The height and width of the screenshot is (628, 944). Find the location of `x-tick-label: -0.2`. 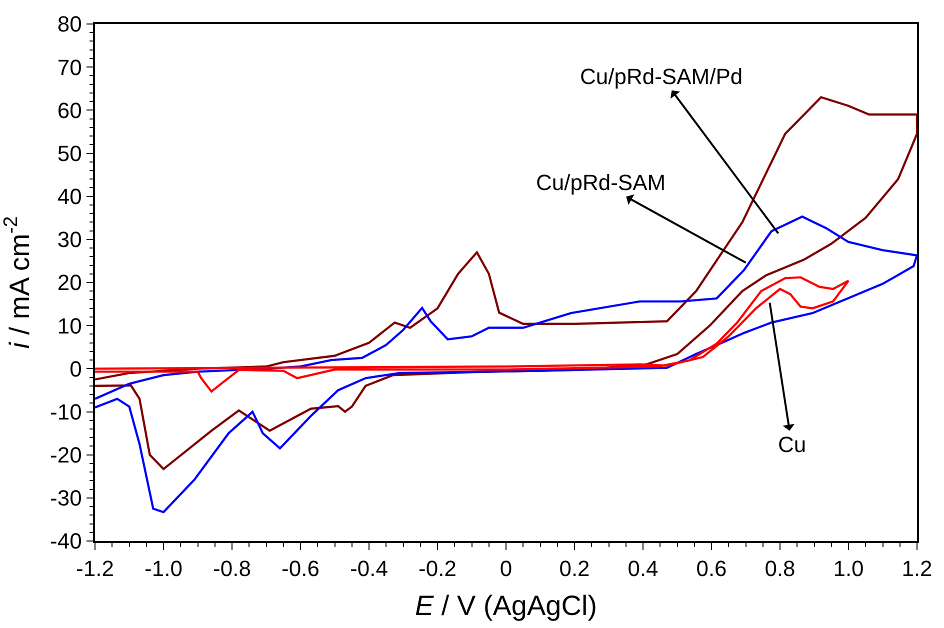

x-tick-label: -0.2 is located at coordinates (437, 569).